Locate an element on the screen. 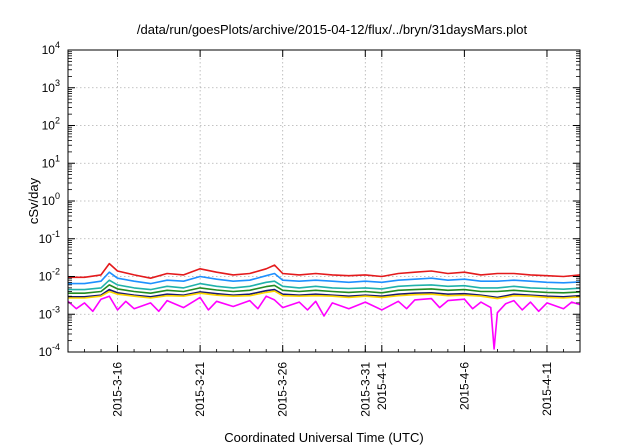 This screenshot has height=448, width=640. y-tick-label: 10⁰ is located at coordinates (51, 199).